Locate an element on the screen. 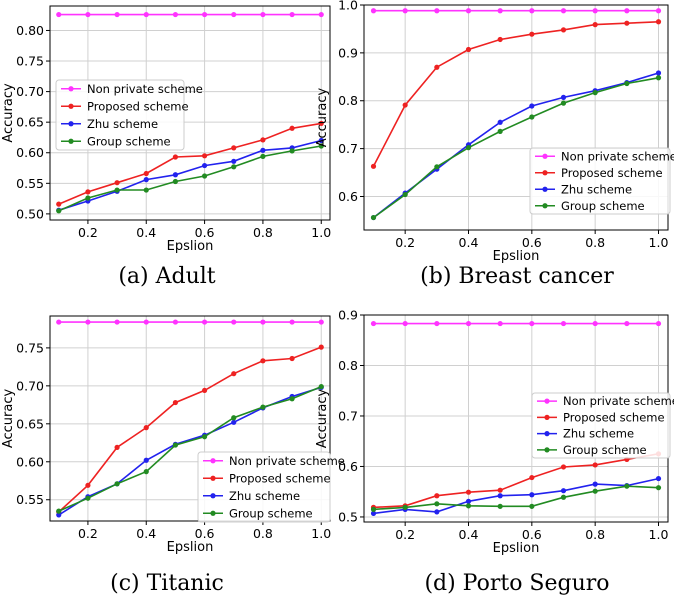 This screenshot has width=674, height=603. x-tick-label: 0.2 is located at coordinates (88, 533).